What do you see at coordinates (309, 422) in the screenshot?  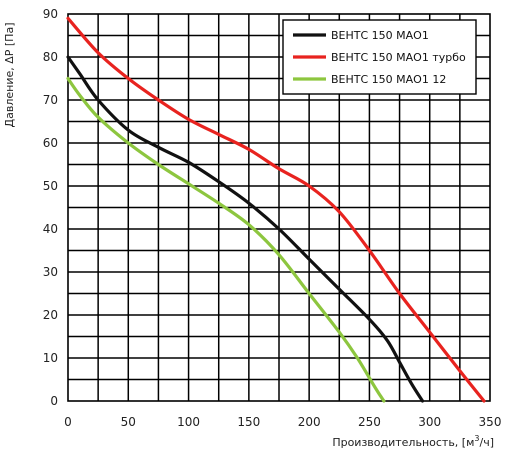 I see `x-tick-label: 200` at bounding box center [309, 422].